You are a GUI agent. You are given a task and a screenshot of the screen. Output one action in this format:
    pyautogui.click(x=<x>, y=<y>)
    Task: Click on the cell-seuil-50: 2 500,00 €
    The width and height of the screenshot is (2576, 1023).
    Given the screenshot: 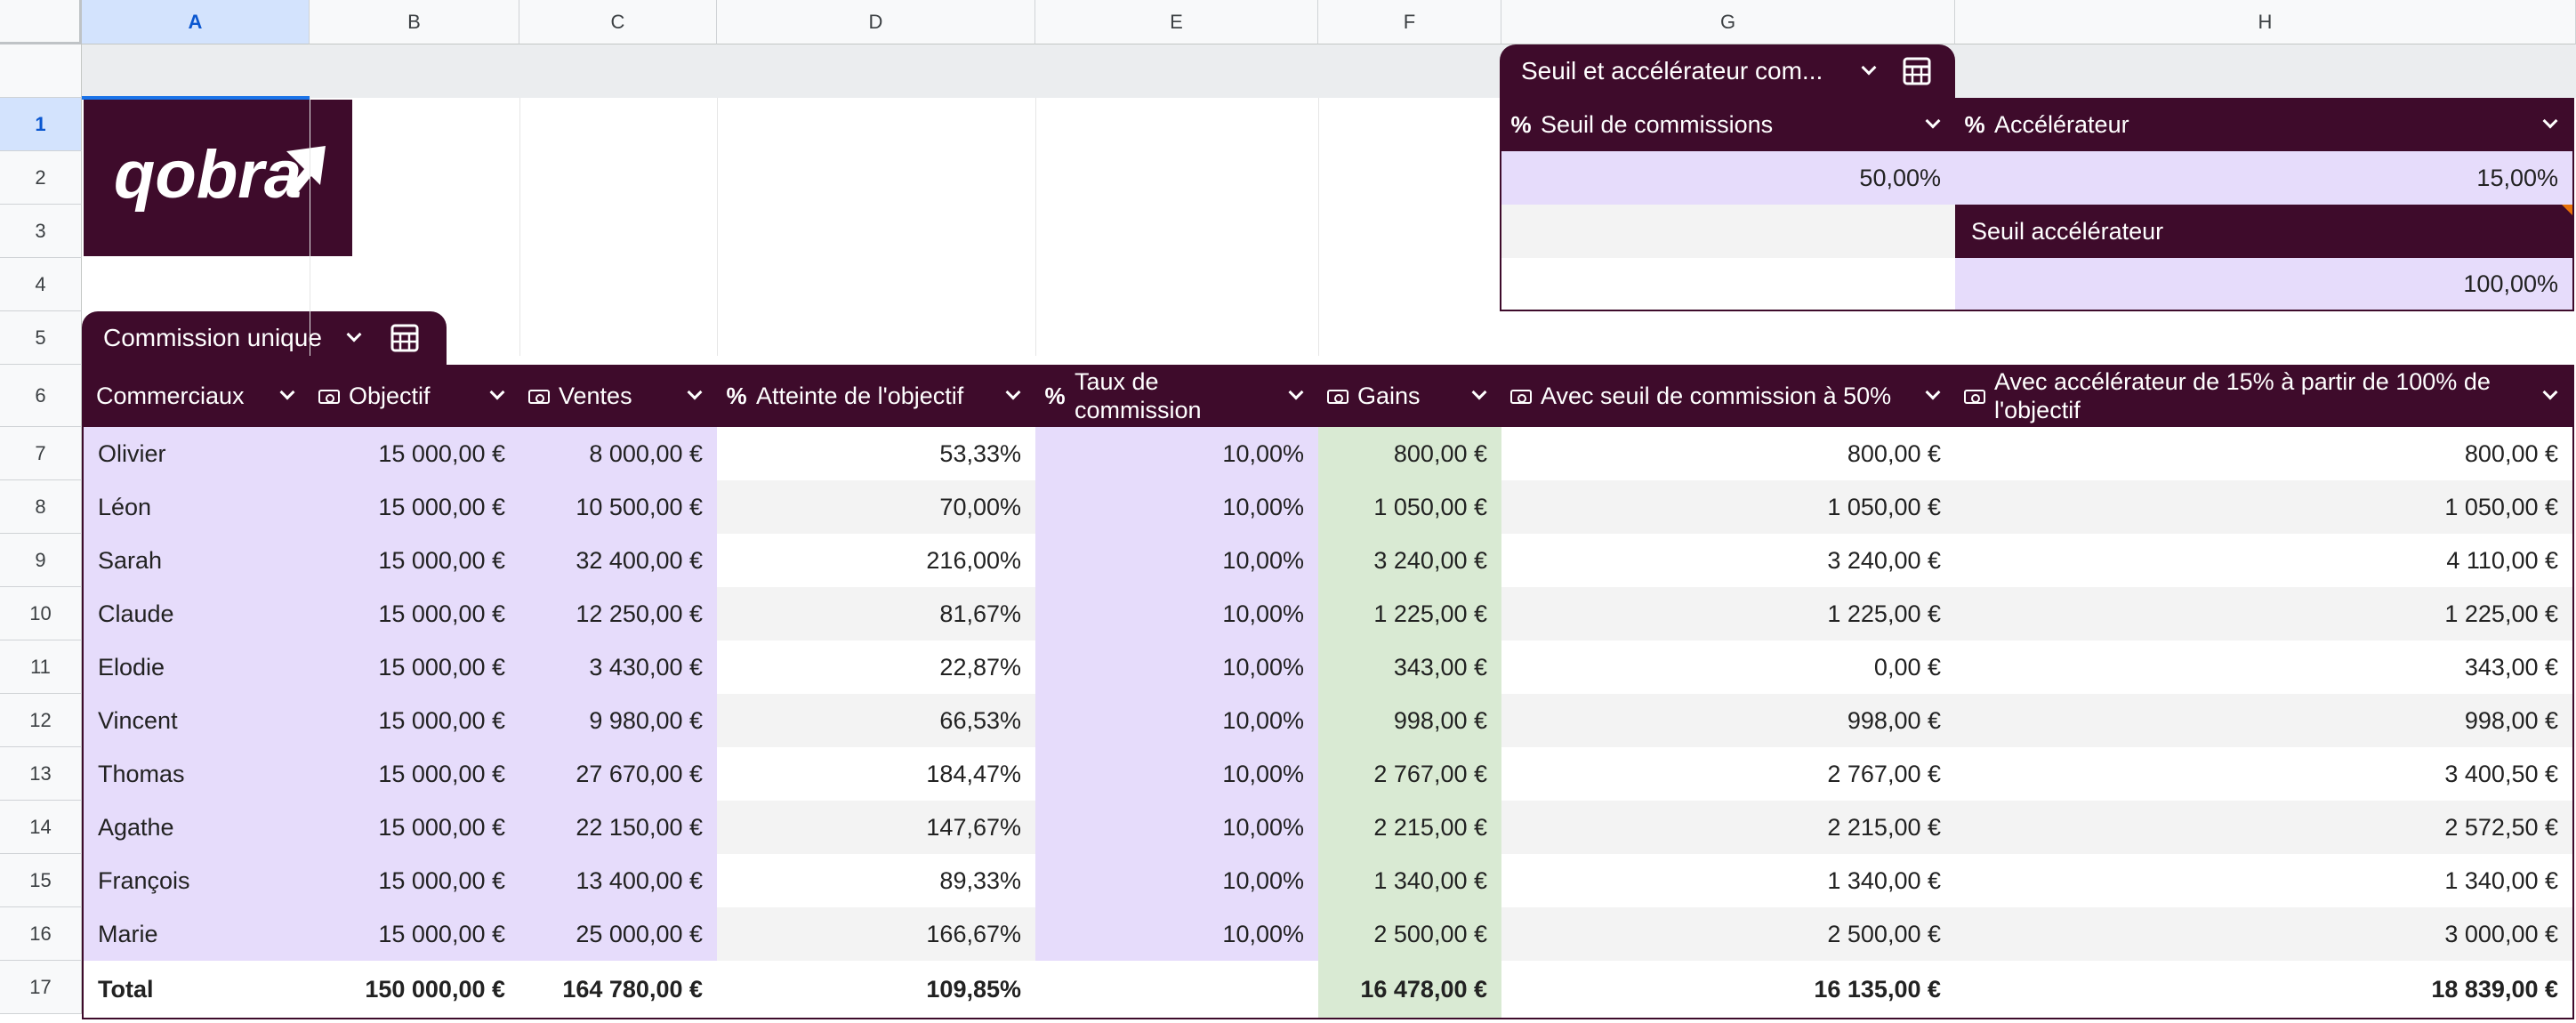 What is the action you would take?
    pyautogui.click(x=1728, y=934)
    